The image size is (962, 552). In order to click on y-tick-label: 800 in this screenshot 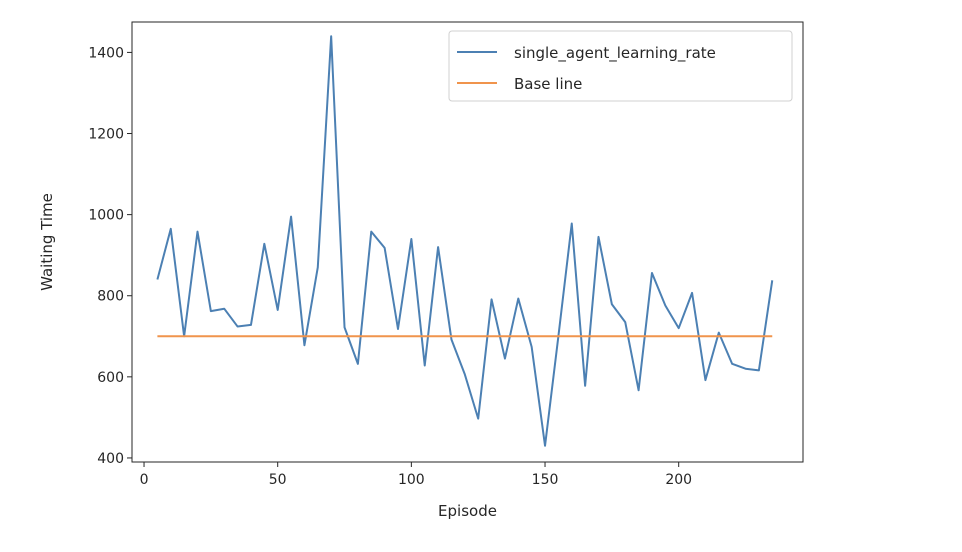, I will do `click(110, 297)`.